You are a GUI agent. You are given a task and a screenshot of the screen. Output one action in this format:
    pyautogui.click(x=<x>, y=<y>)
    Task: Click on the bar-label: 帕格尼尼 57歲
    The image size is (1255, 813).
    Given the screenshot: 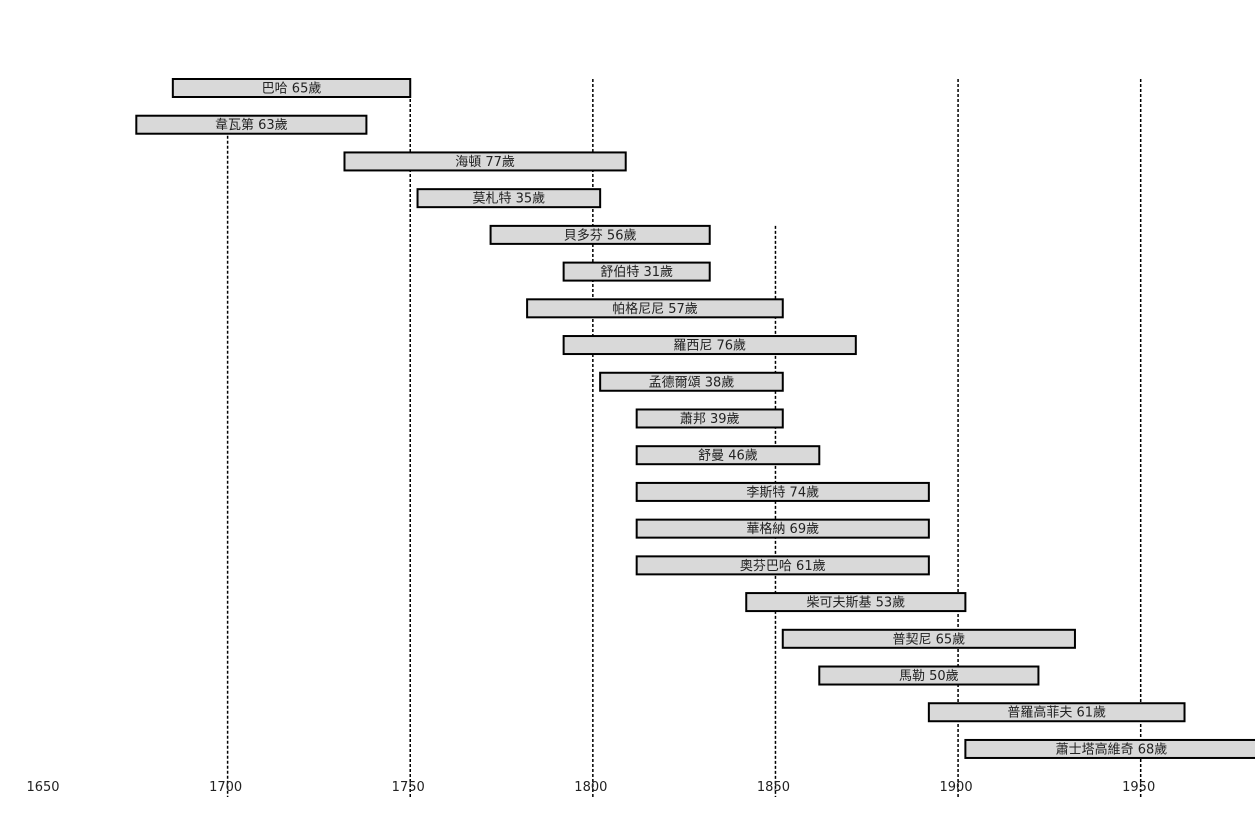 What is the action you would take?
    pyautogui.click(x=655, y=309)
    